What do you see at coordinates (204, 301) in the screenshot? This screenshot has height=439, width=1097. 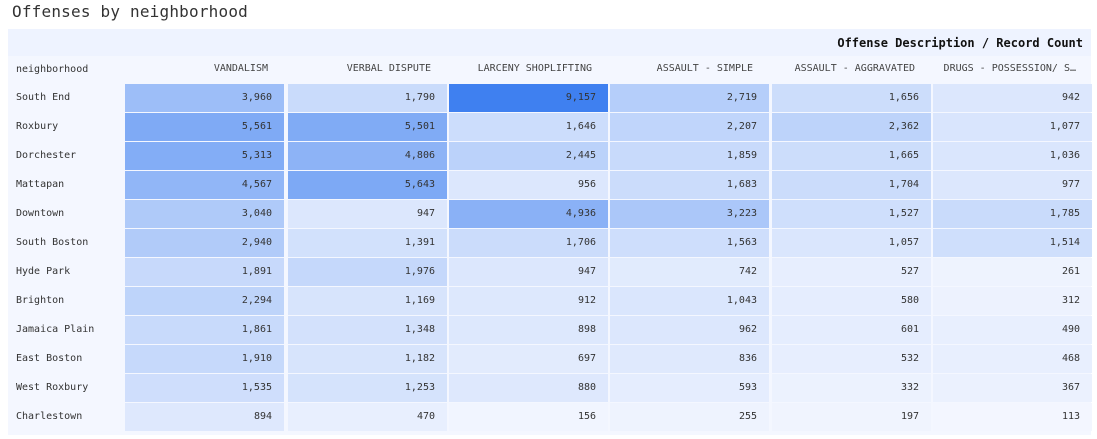 I see `heatmap-cell: 2,294` at bounding box center [204, 301].